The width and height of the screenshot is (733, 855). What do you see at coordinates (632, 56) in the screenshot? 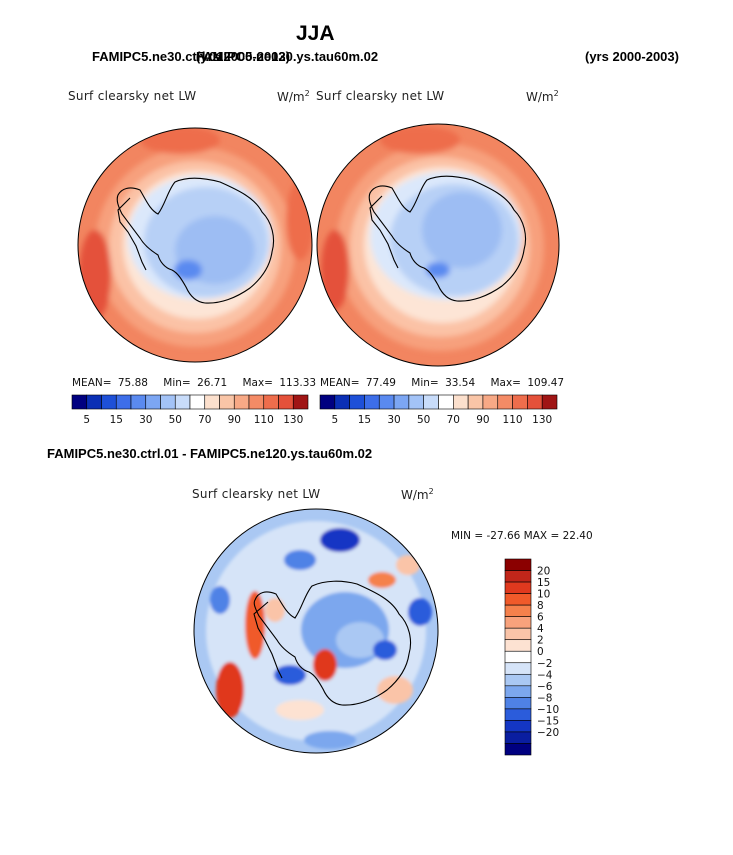
I see `case2-years: (yrs 2000-2003)` at bounding box center [632, 56].